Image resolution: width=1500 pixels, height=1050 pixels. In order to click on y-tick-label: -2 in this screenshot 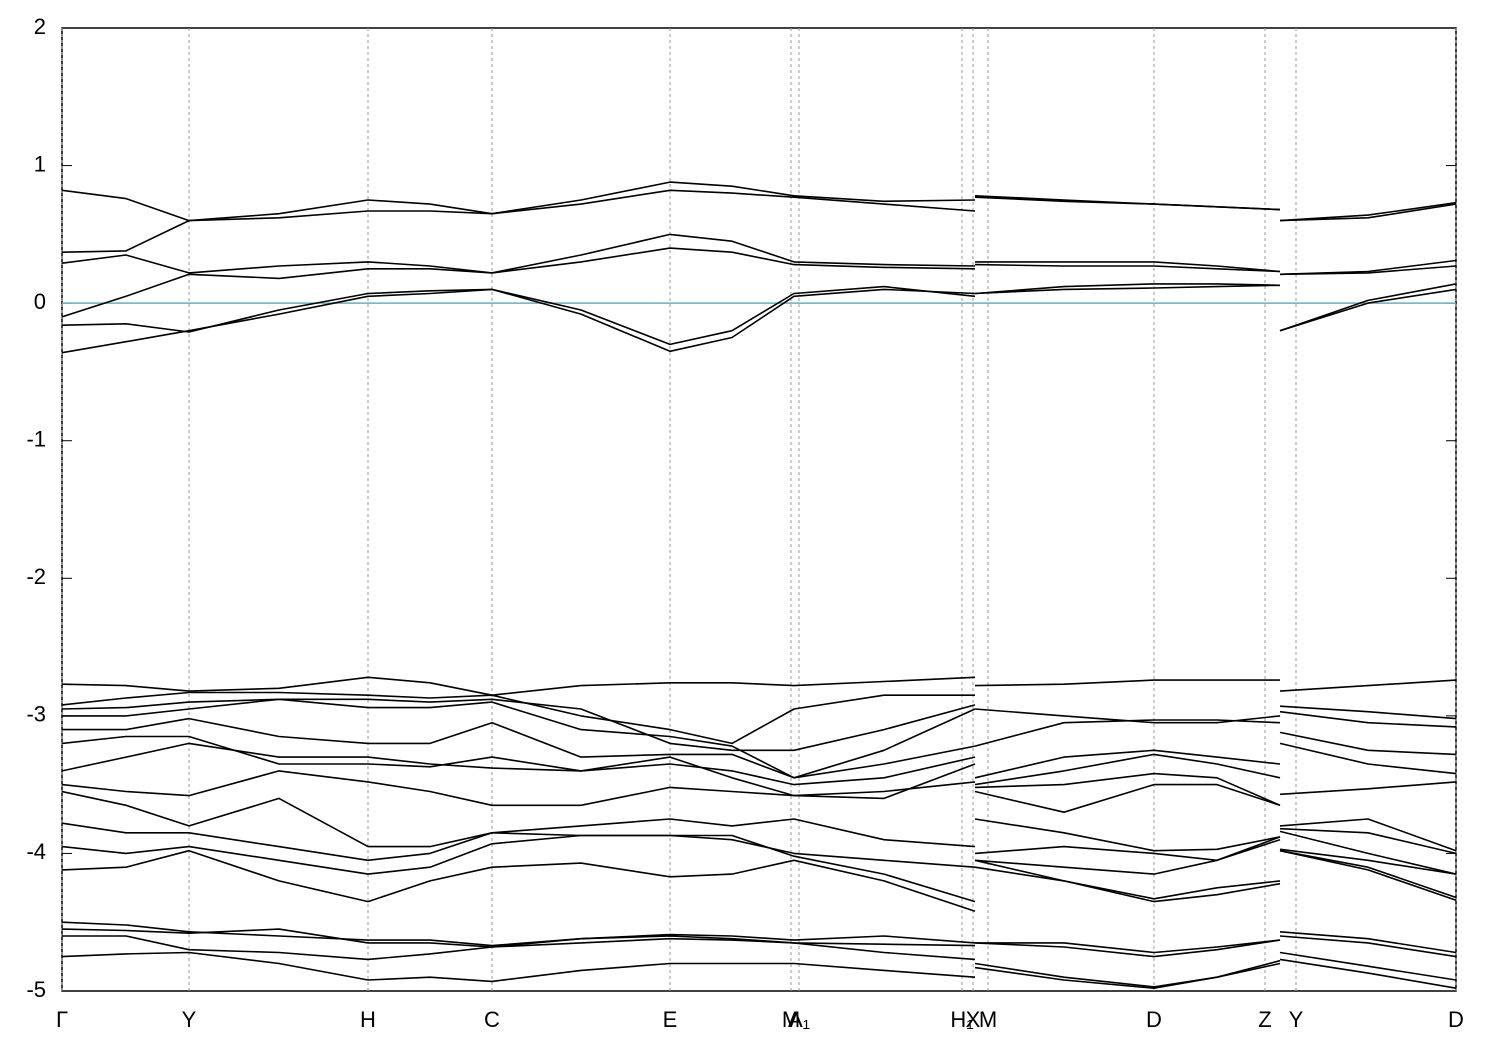, I will do `click(36, 576)`.